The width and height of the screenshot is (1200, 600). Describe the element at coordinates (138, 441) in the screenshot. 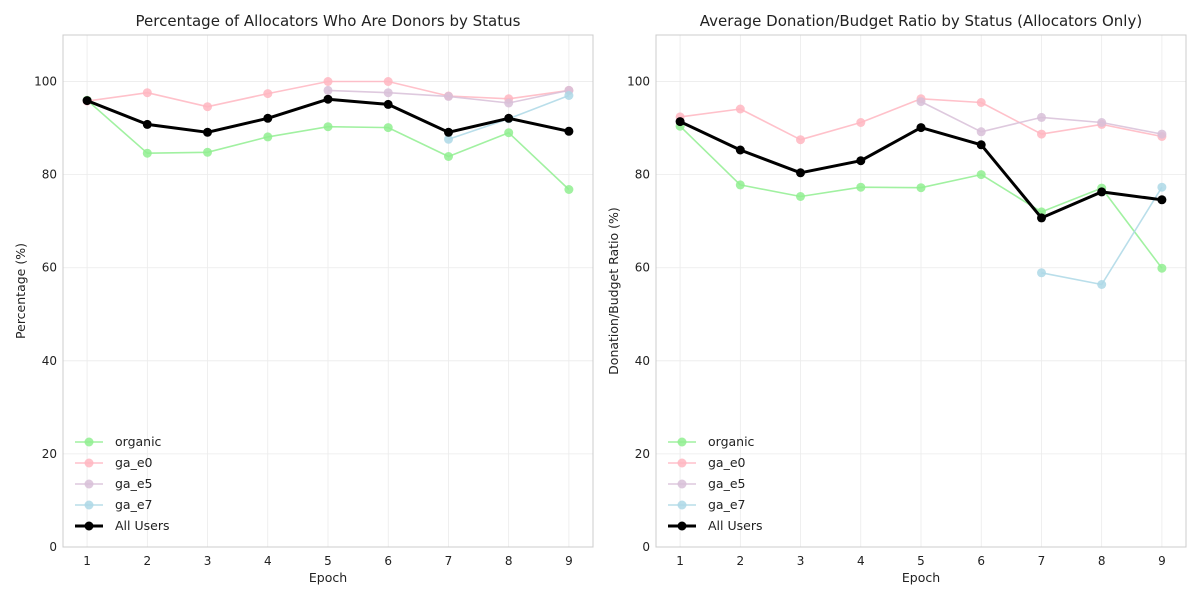

I see `legend-label: organic` at that location.